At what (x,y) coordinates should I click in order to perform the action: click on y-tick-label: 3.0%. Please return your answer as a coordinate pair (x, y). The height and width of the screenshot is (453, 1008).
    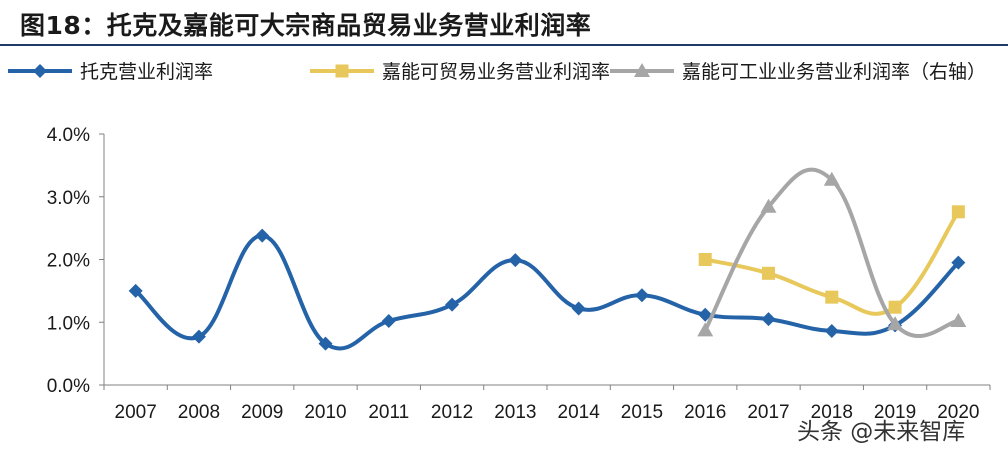
    Looking at the image, I should click on (68, 198).